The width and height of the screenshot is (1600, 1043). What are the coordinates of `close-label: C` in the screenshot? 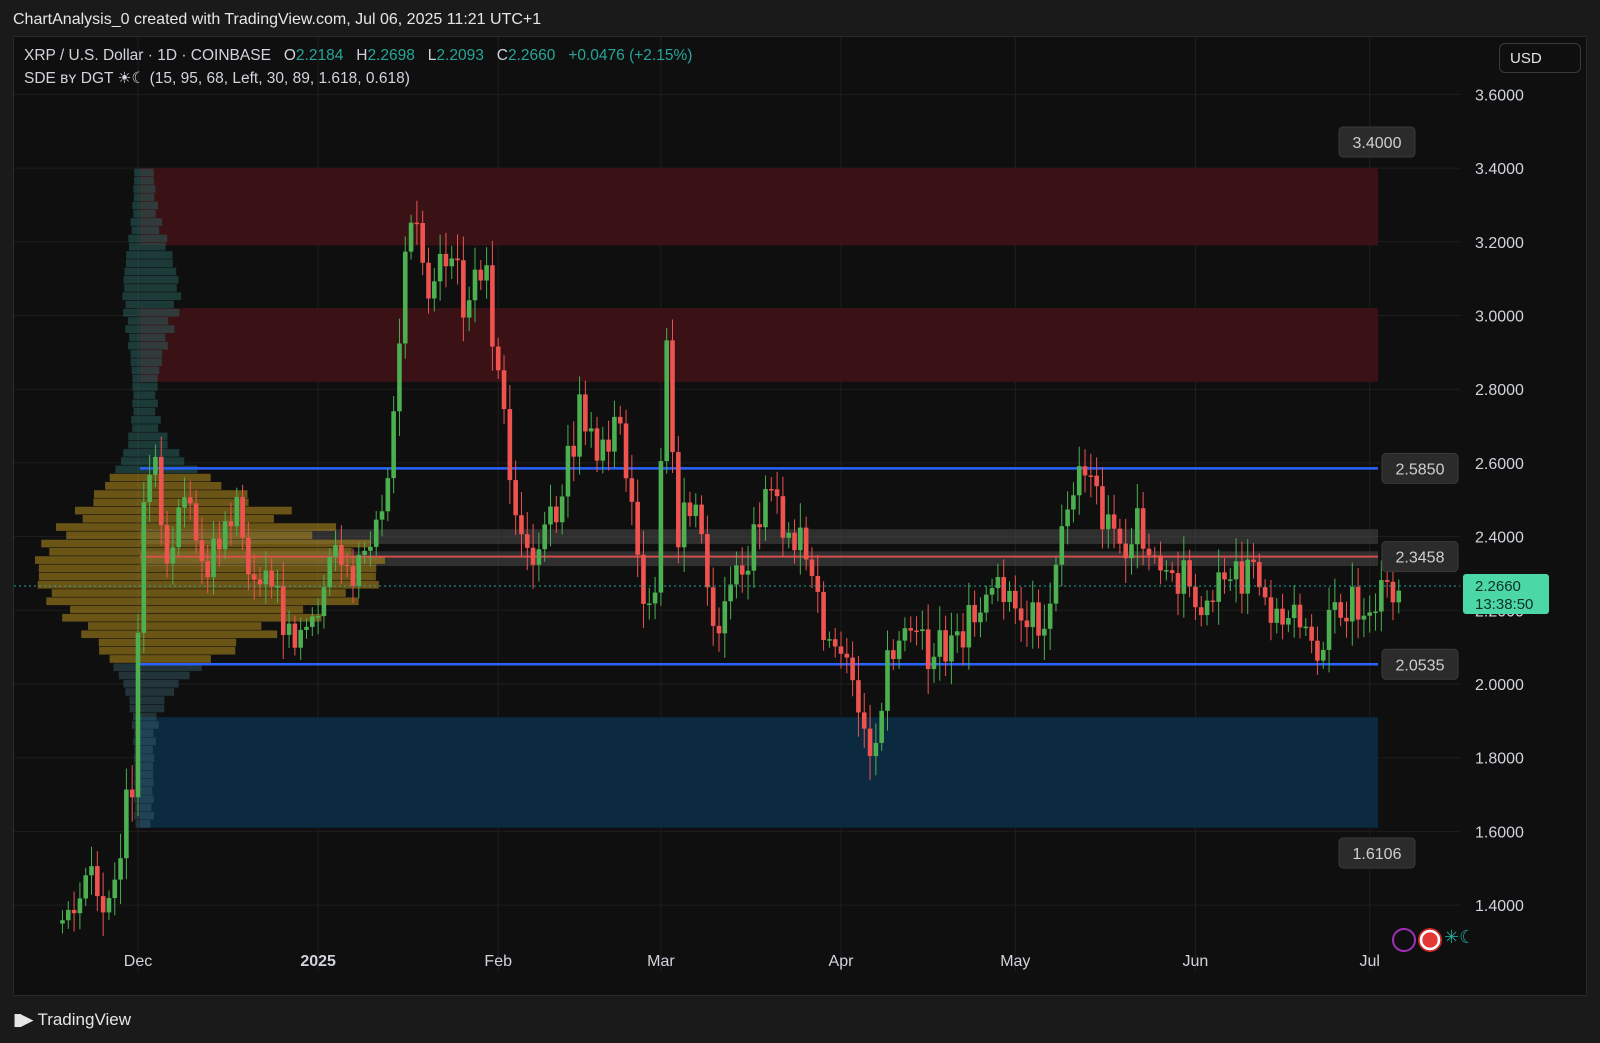 It's located at (502, 55).